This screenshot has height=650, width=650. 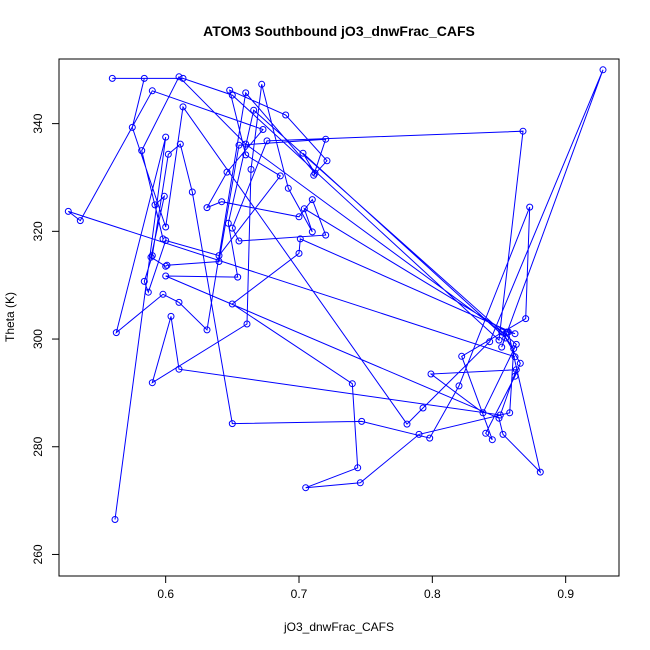 I want to click on y-tick-label: 280, so click(x=38, y=446).